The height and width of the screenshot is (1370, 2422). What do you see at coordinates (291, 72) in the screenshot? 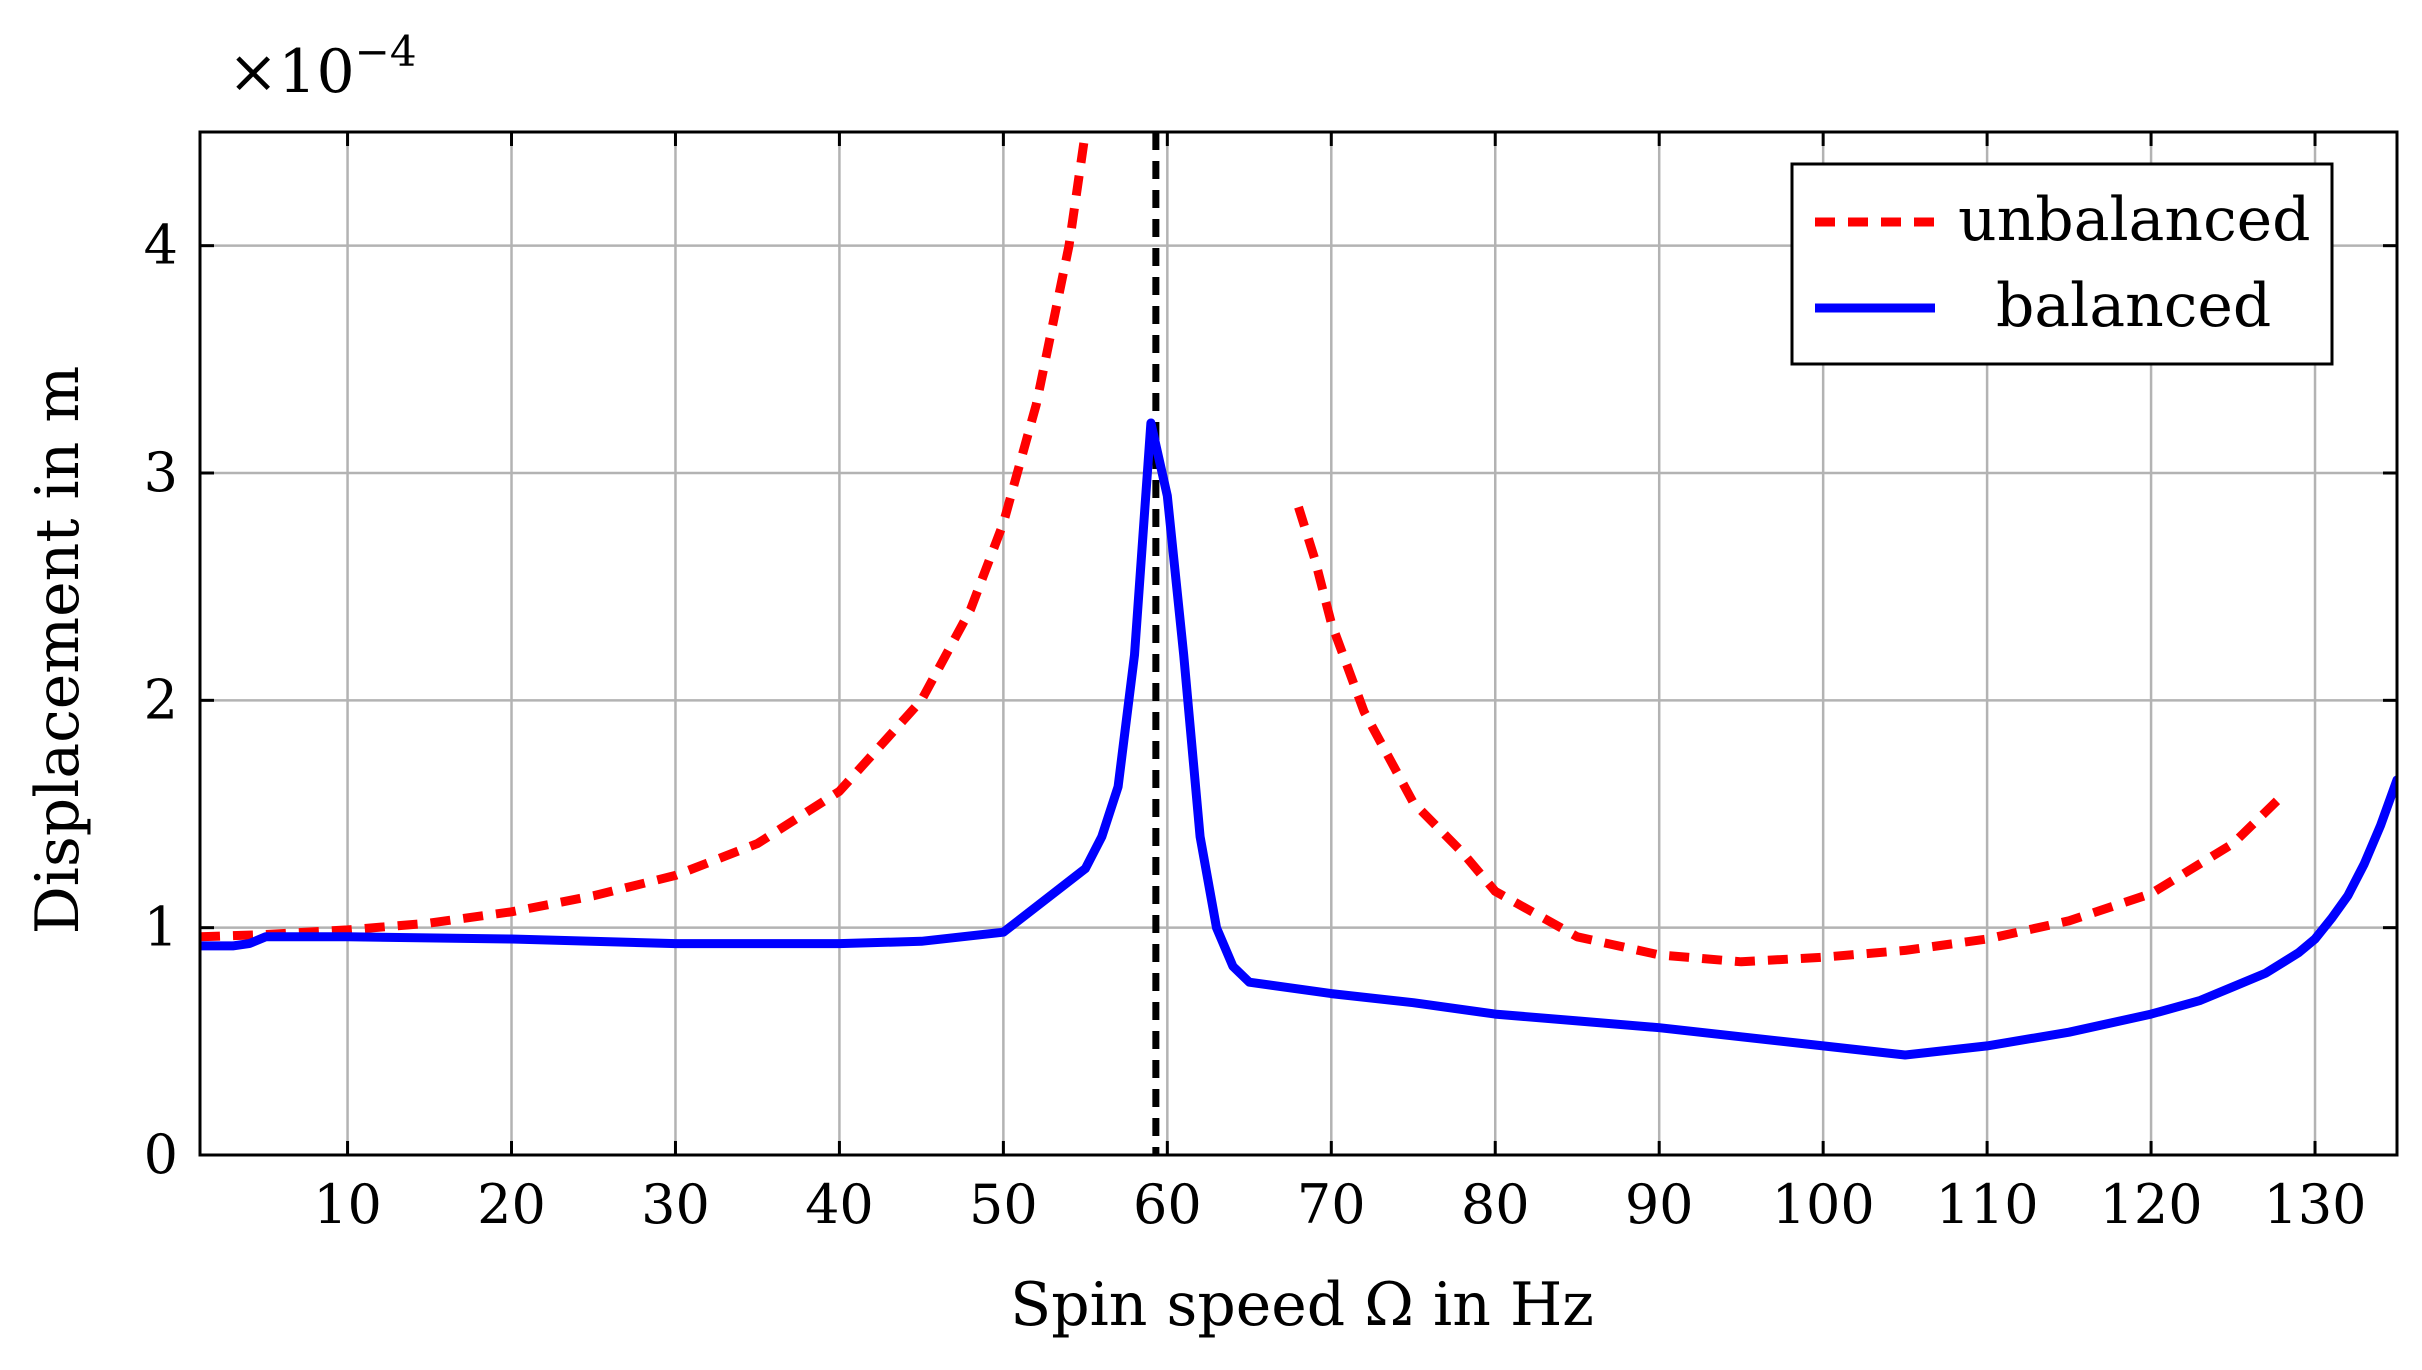
I see `y-scale-base: ×10` at bounding box center [291, 72].